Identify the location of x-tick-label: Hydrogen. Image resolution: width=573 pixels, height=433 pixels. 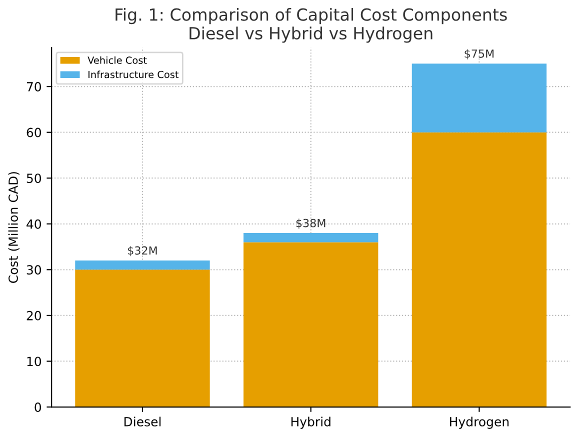
(479, 422).